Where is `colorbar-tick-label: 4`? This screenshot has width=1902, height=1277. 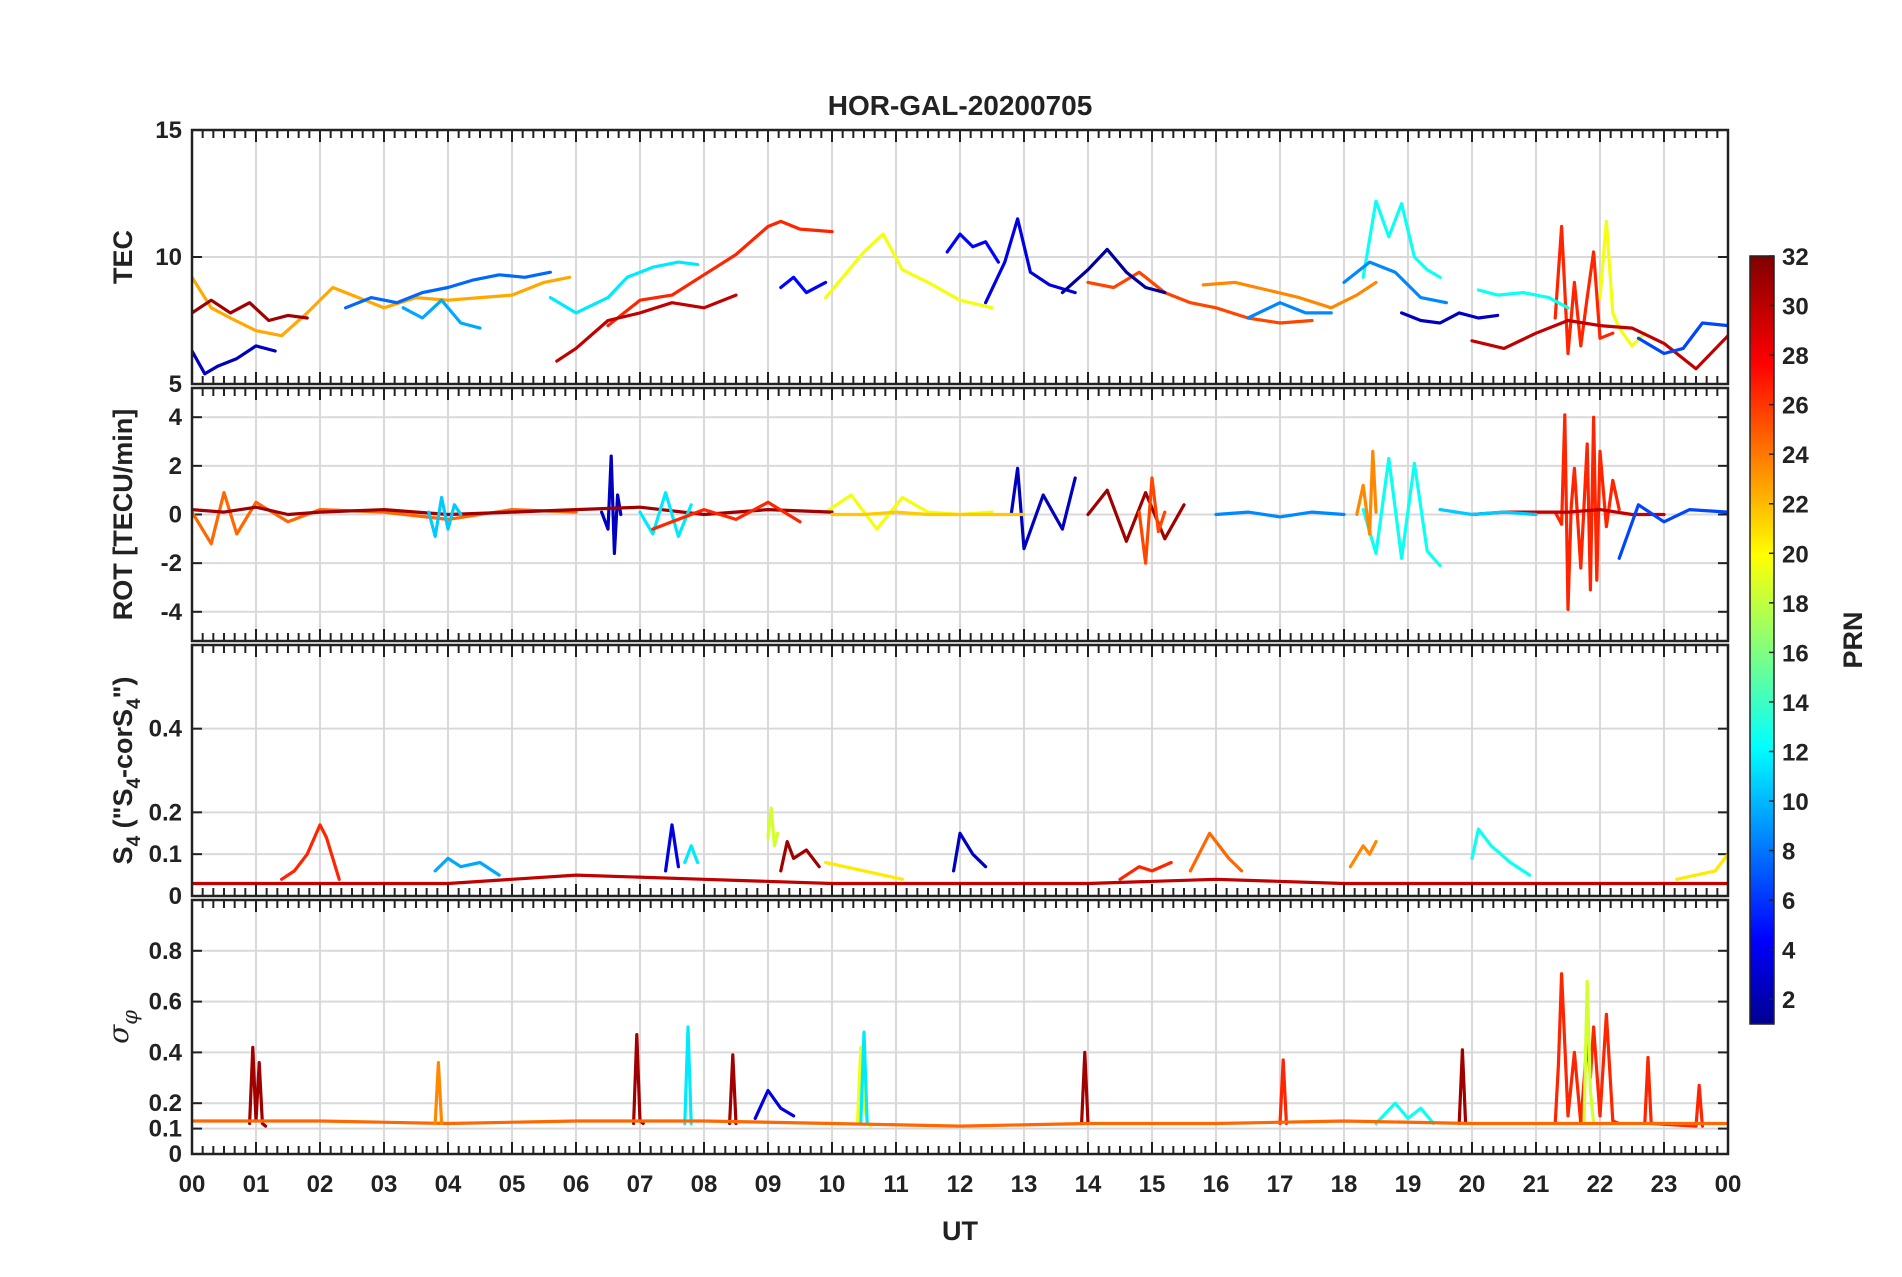 colorbar-tick-label: 4 is located at coordinates (1789, 951).